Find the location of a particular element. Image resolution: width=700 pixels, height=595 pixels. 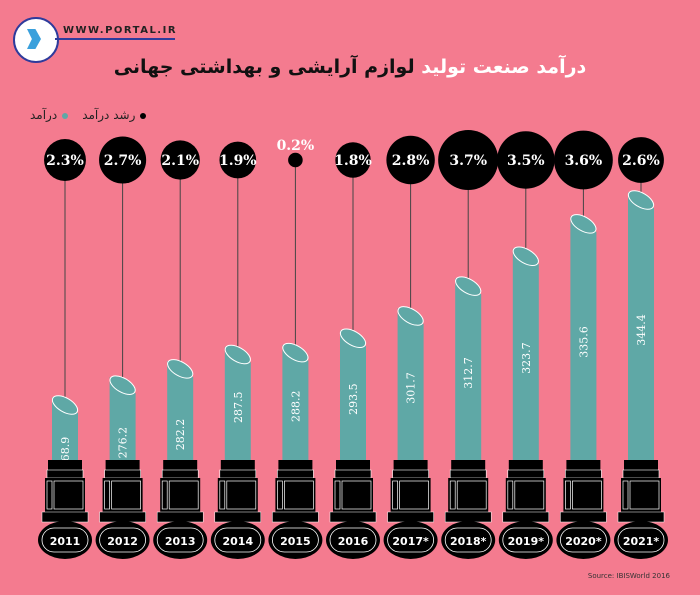

year-label: 2021* is located at coordinates (641, 541).